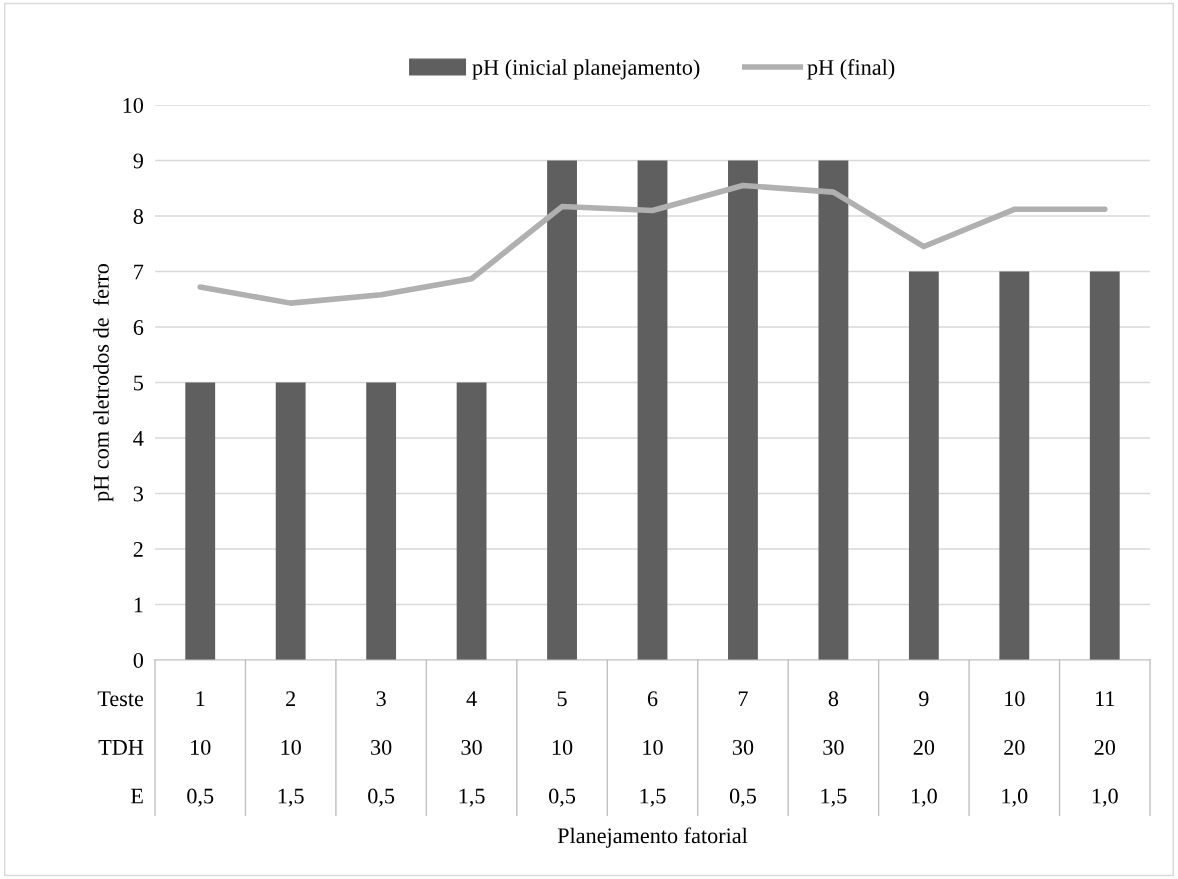  Describe the element at coordinates (138, 216) in the screenshot. I see `y-tick-label: 8` at that location.